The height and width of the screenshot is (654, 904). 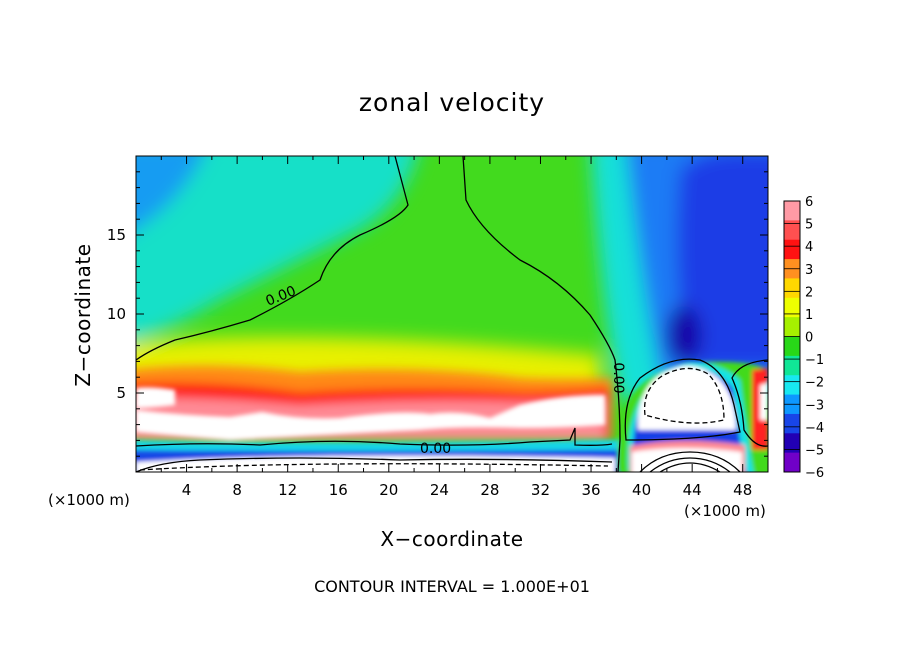 What do you see at coordinates (83, 315) in the screenshot?
I see `y-axis-title-text: Z−coordinate` at bounding box center [83, 315].